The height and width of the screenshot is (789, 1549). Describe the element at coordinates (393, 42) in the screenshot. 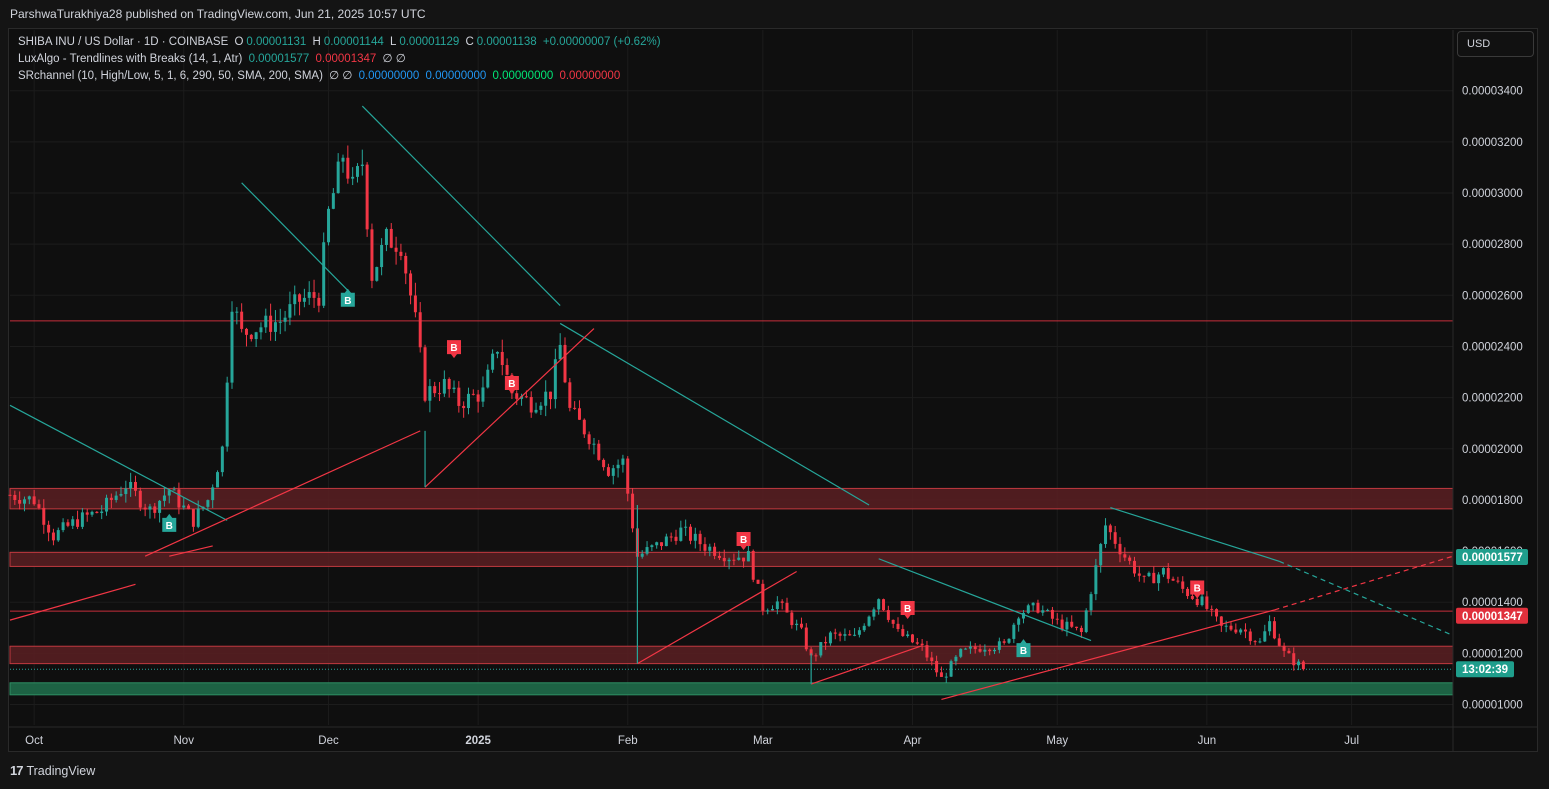

I see `low-label: L` at that location.